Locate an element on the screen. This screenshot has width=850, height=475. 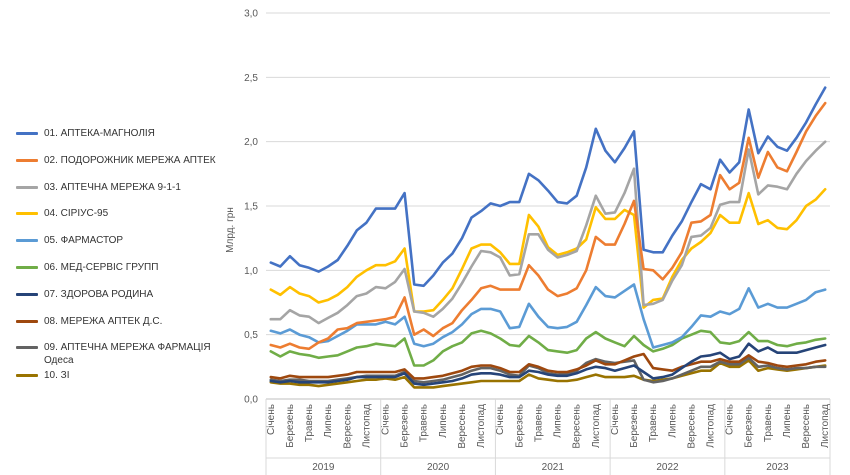
legend-label: 04. СІРІУС-95 is located at coordinates (76, 214).